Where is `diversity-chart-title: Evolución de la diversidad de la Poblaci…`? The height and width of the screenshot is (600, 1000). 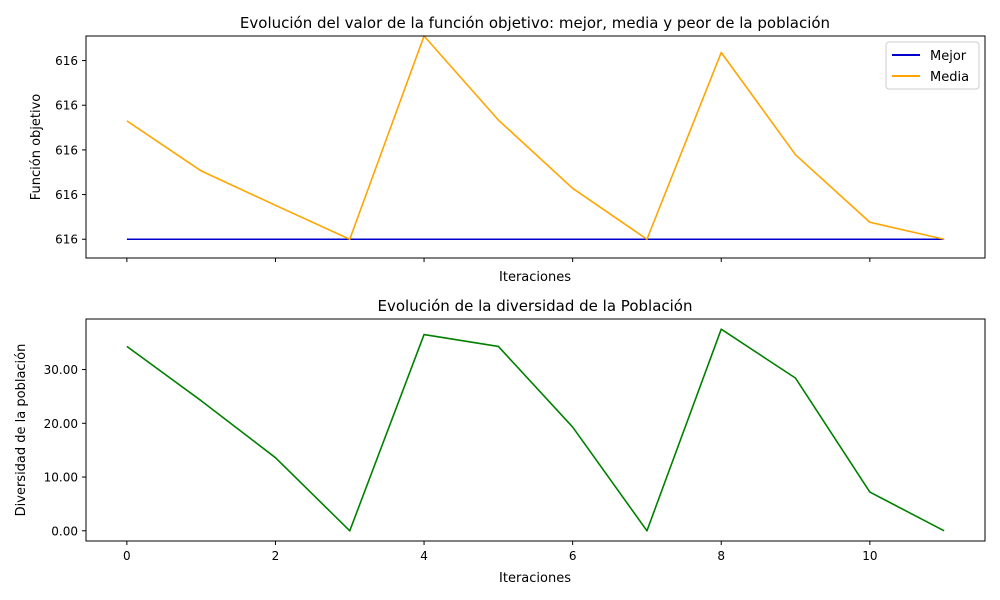
diversity-chart-title: Evolución de la diversidad de la Poblaci… is located at coordinates (535, 306).